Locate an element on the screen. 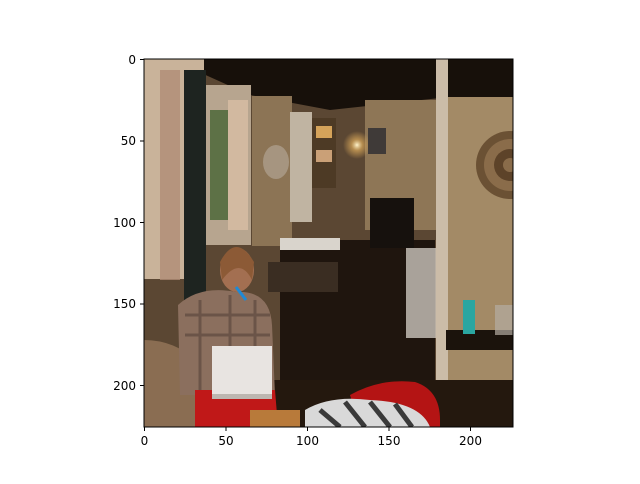  person is located at coordinates (228, 337).